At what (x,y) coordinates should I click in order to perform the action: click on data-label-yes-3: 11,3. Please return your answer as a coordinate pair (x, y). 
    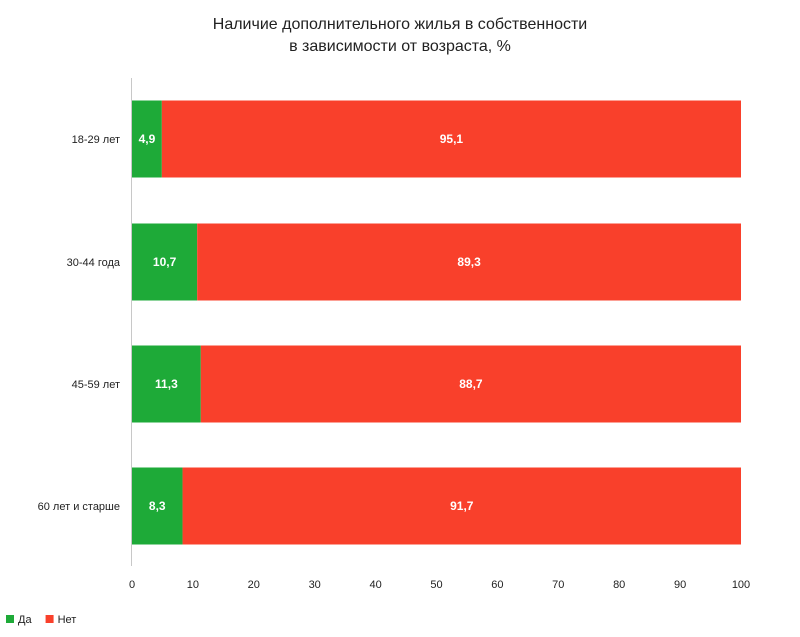
    Looking at the image, I should click on (166, 384).